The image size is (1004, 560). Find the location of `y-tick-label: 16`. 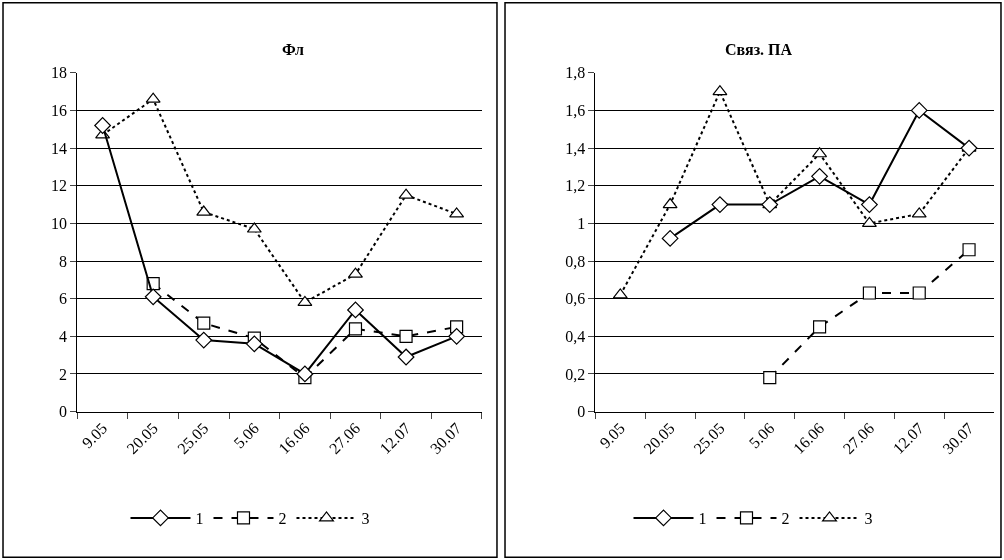

y-tick-label: 16 is located at coordinates (59, 111).